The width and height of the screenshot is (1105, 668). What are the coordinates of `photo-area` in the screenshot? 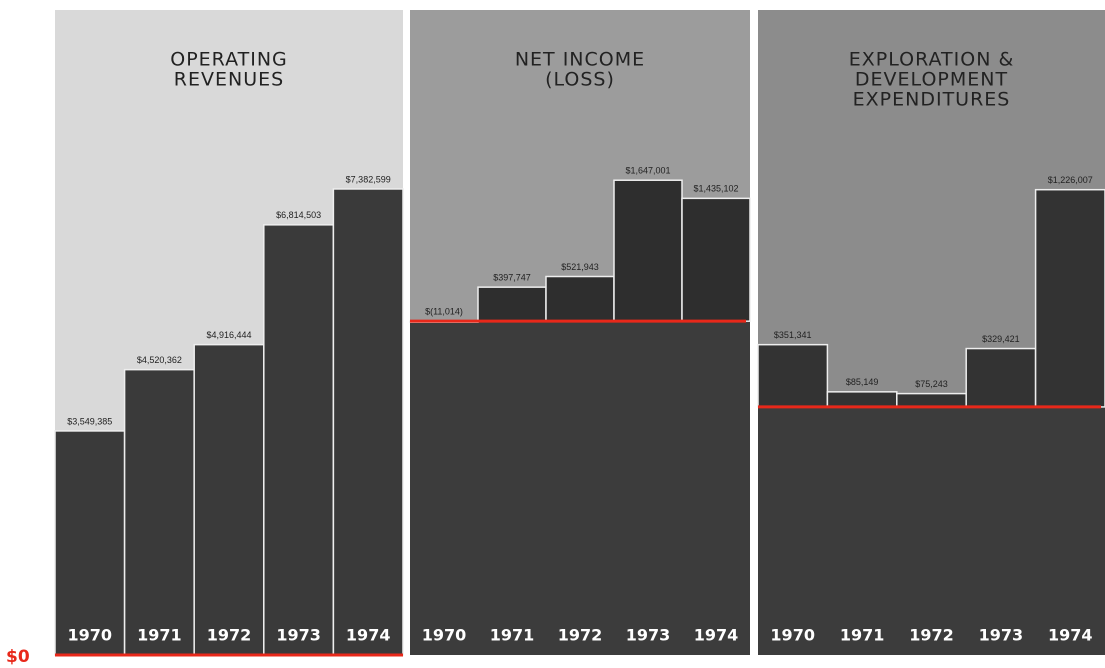 It's located at (931, 530).